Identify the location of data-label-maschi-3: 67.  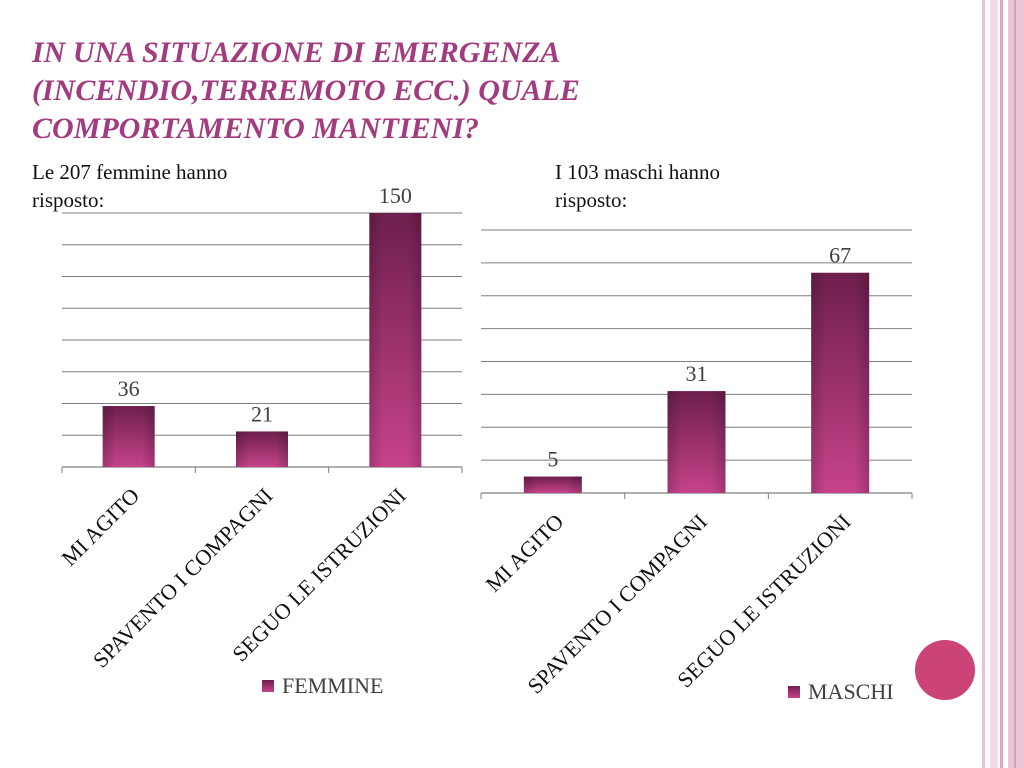
(840, 255).